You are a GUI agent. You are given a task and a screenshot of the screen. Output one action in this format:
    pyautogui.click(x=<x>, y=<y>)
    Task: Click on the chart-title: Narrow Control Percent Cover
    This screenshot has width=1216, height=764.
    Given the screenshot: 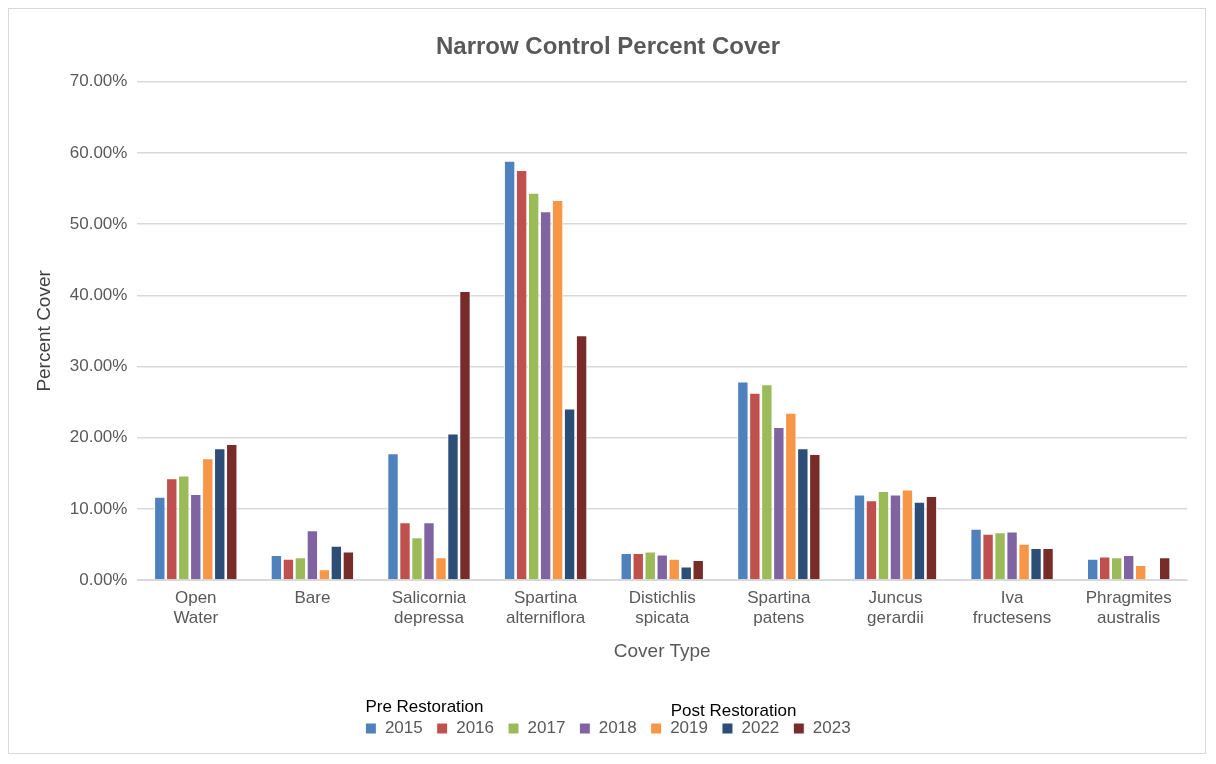 What is the action you would take?
    pyautogui.click(x=608, y=46)
    